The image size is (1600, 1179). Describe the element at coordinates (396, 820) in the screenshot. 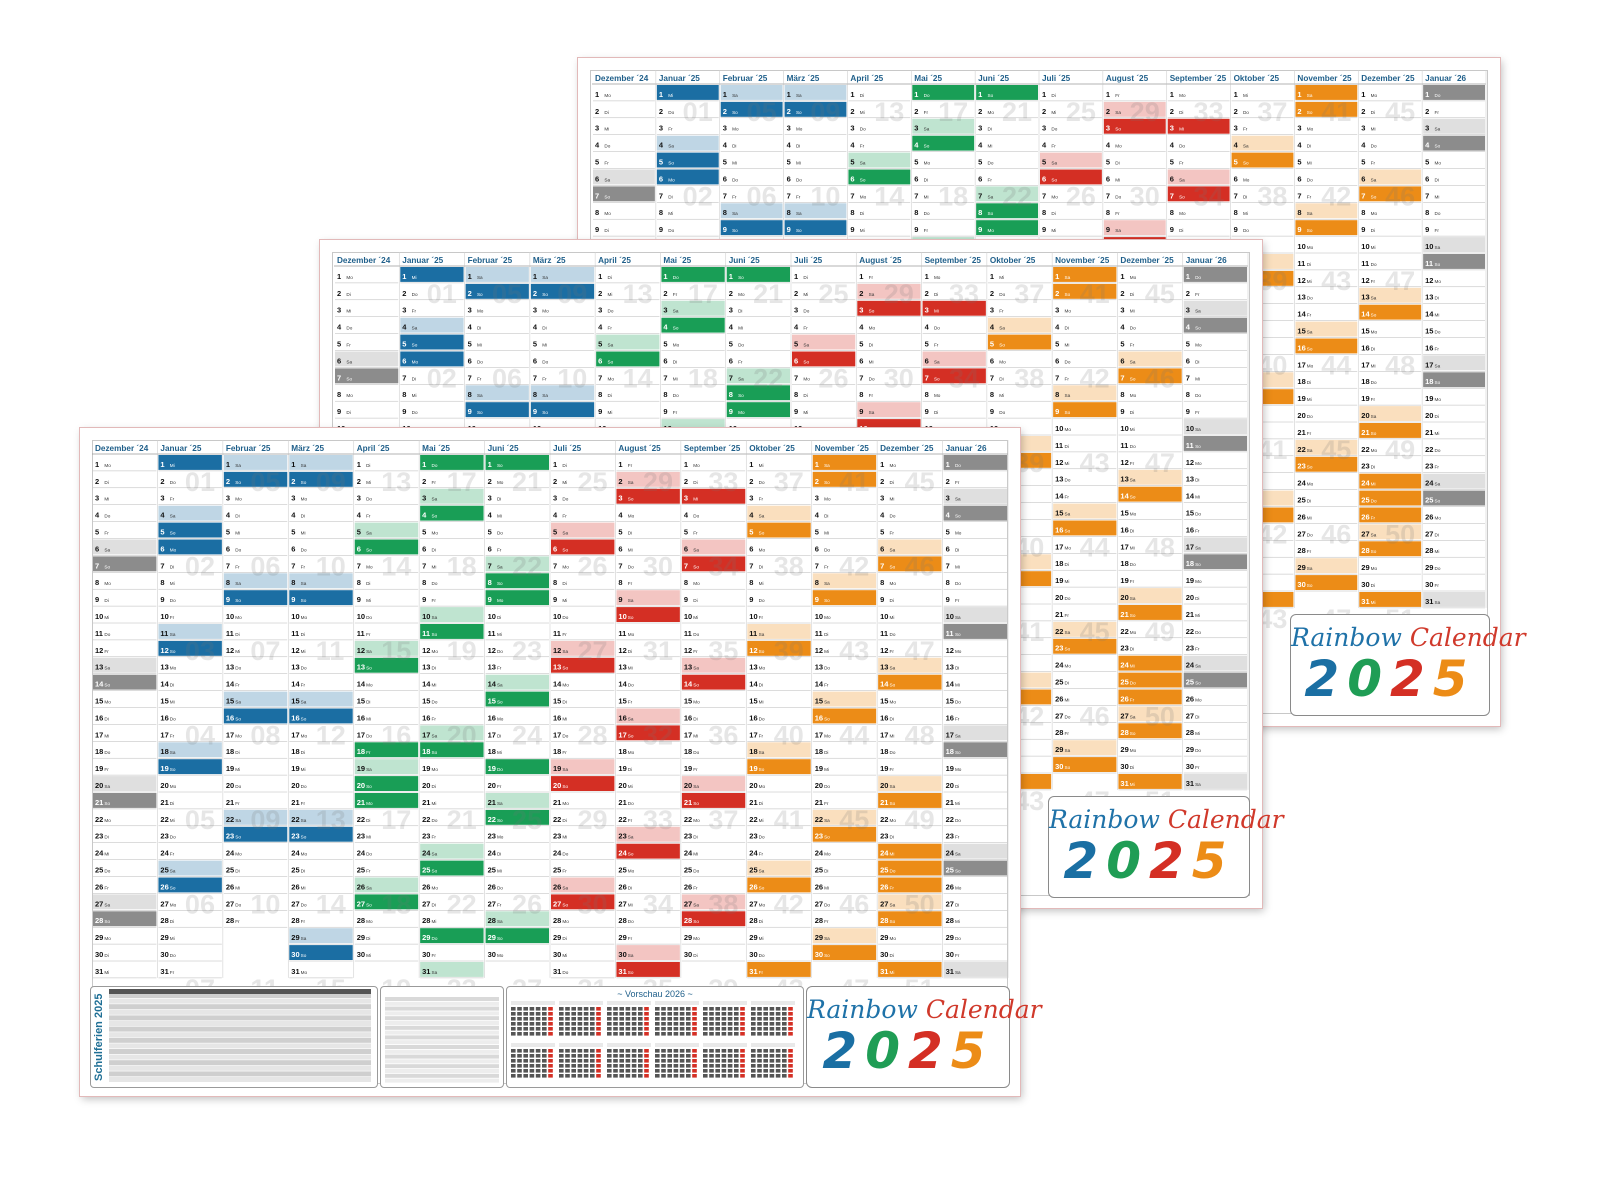

I see `week-watermark: 17` at that location.